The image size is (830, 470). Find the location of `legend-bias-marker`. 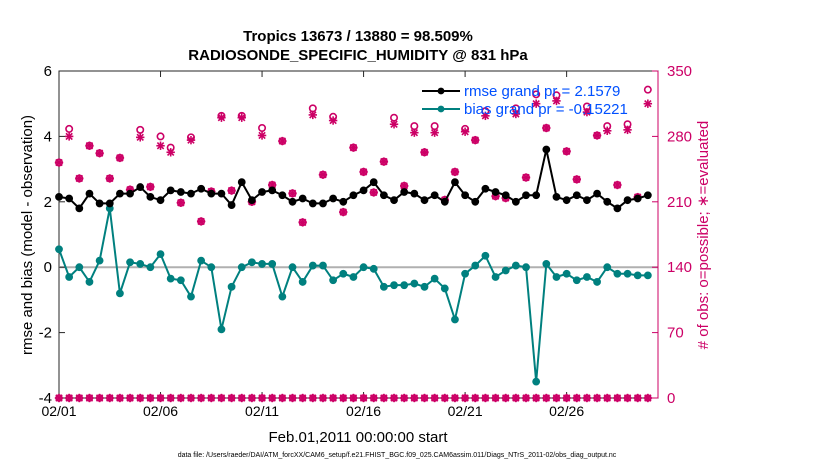

legend-bias-marker is located at coordinates (441, 109).